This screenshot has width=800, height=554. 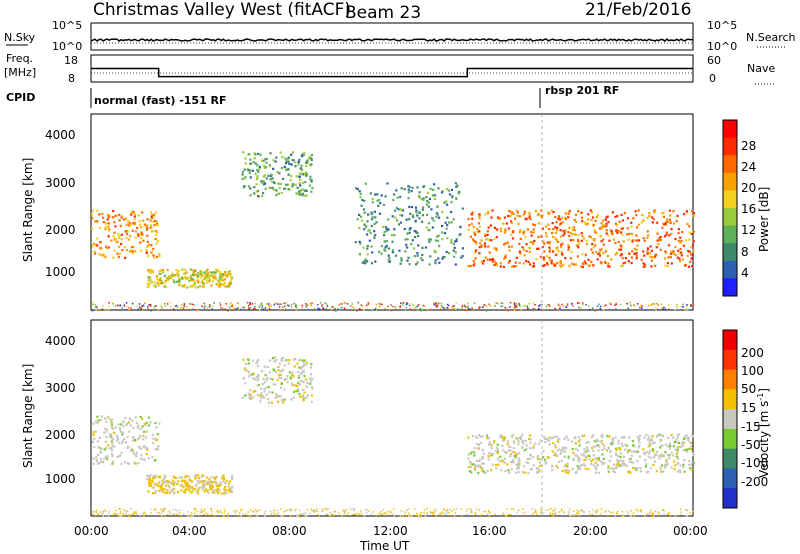 What do you see at coordinates (390, 531) in the screenshot?
I see `xtick-3: 12:00` at bounding box center [390, 531].